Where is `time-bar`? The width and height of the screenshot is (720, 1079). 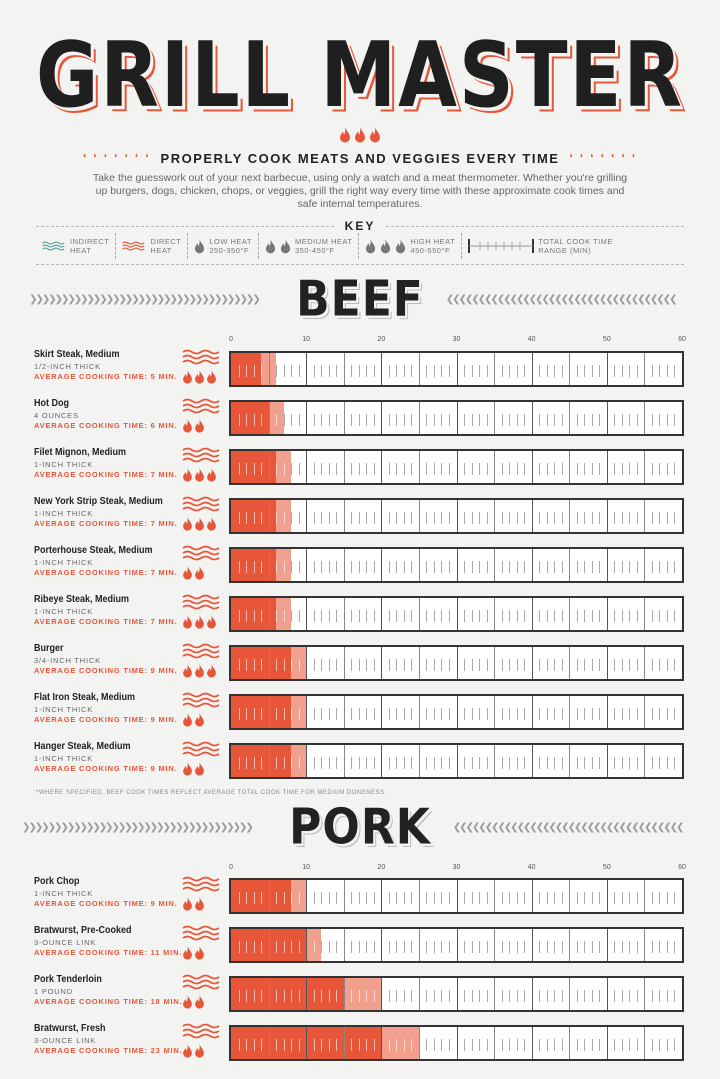
time-bar is located at coordinates (456, 1043).